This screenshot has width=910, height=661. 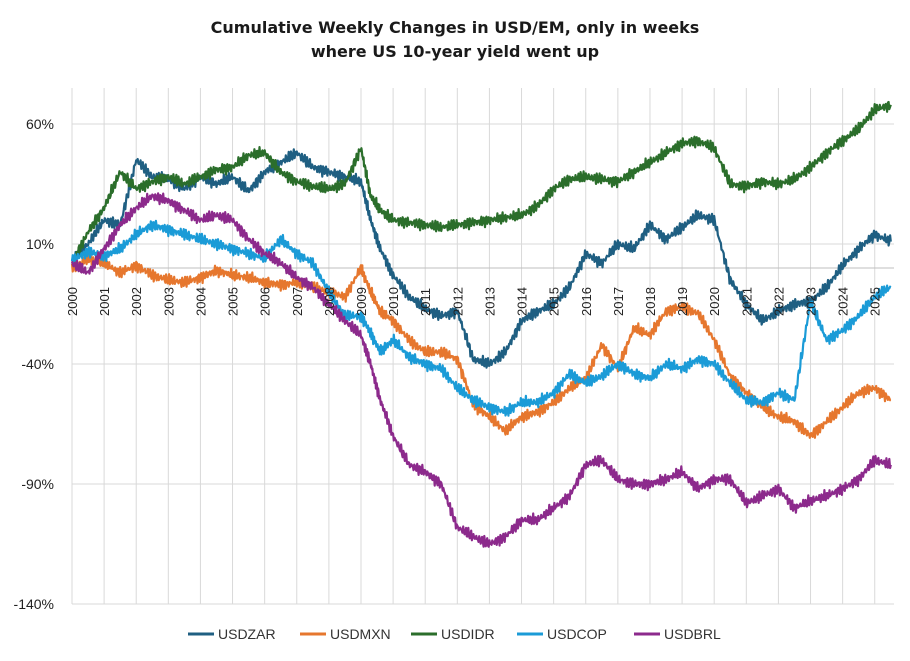 I want to click on x-tick-label: 2016, so click(x=586, y=301).